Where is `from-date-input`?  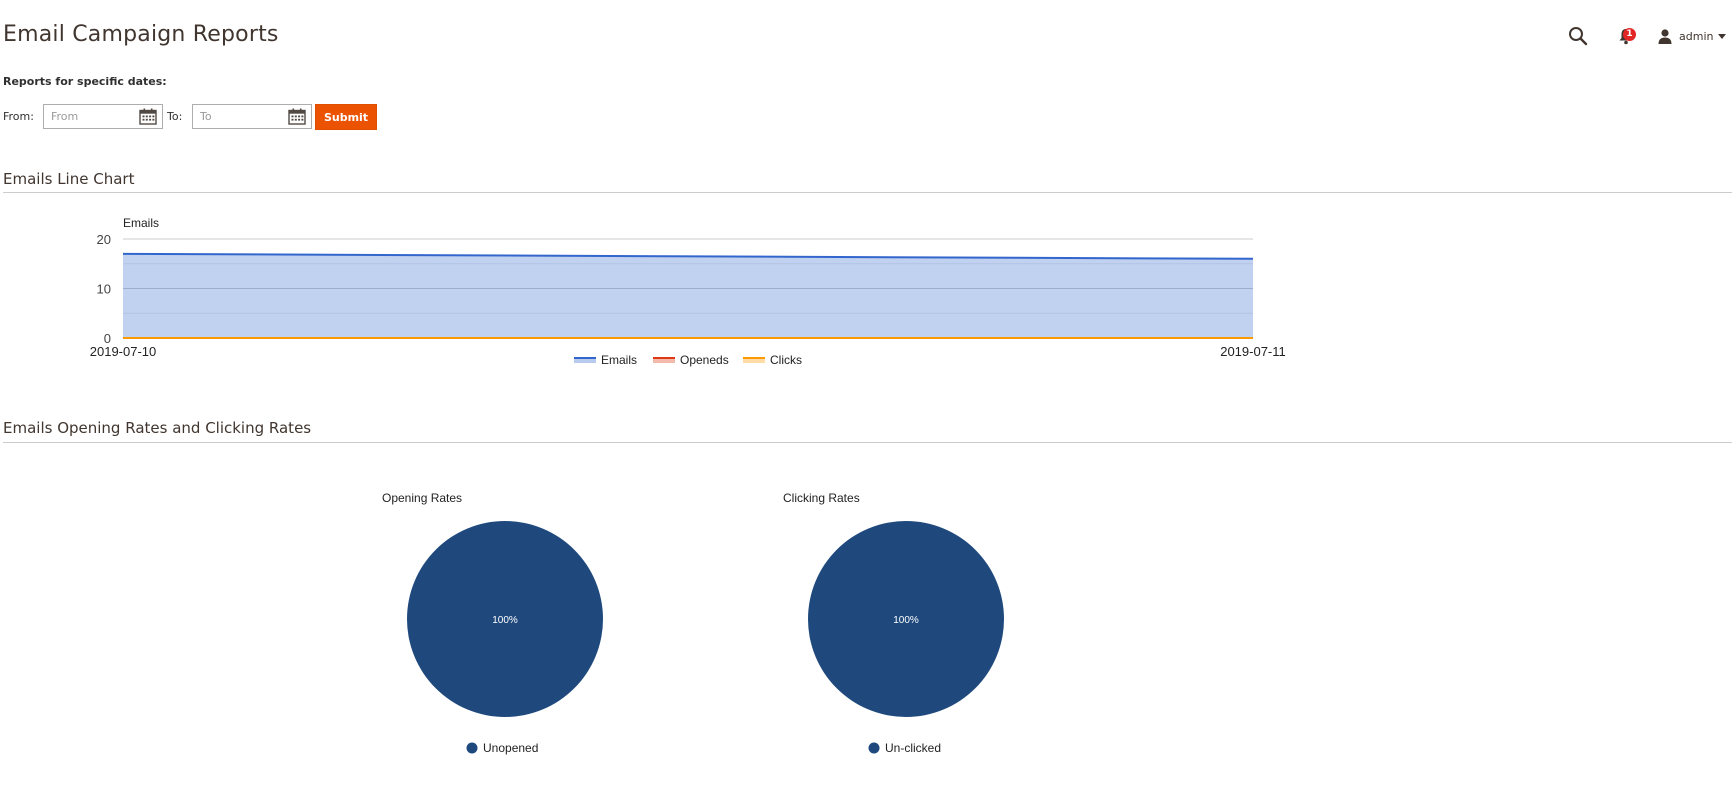 from-date-input is located at coordinates (94, 116).